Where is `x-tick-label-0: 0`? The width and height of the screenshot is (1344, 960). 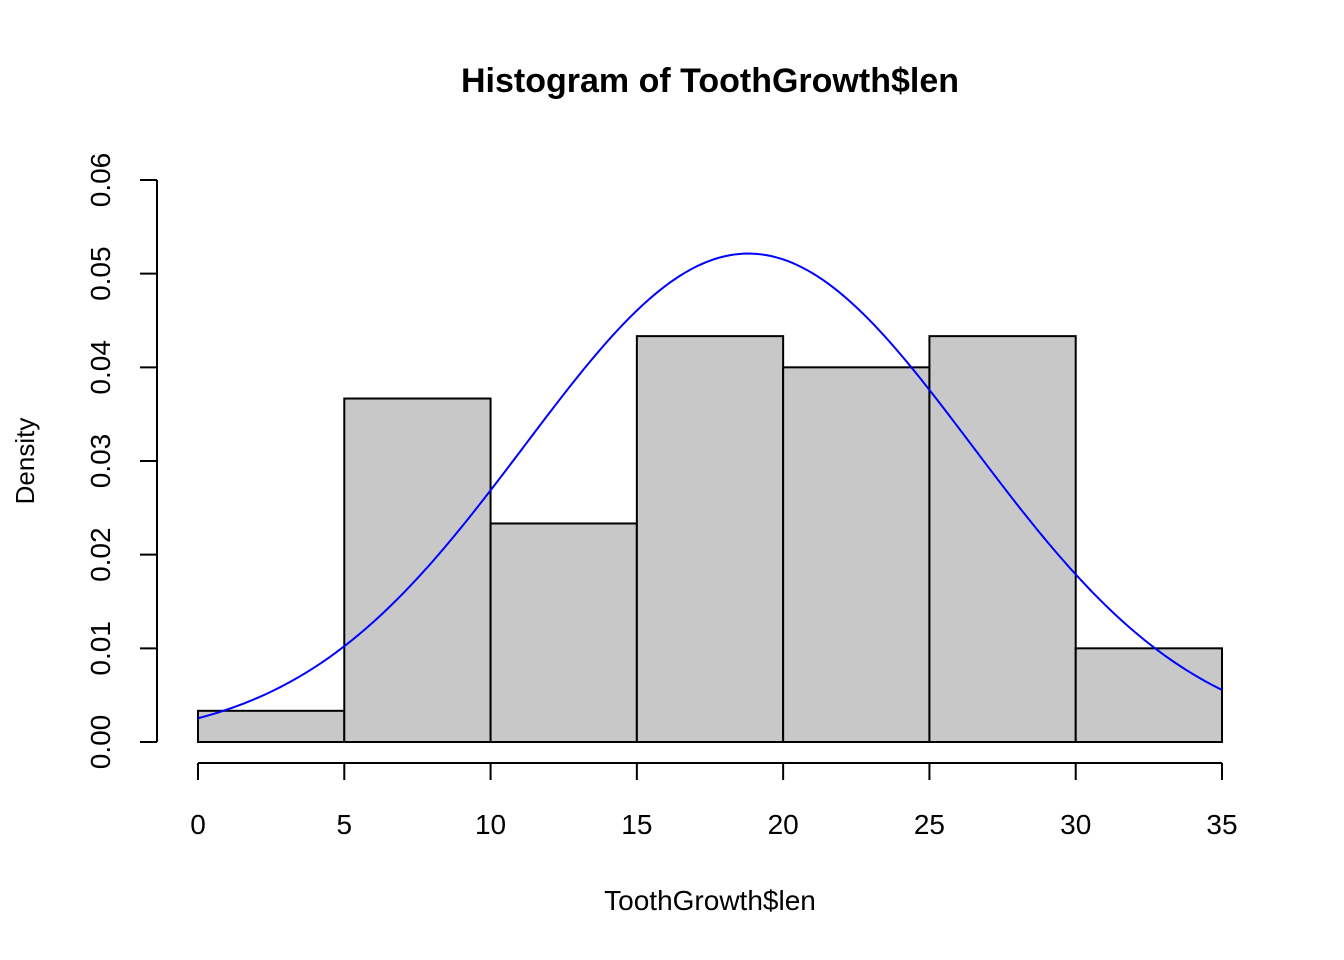
x-tick-label-0: 0 is located at coordinates (198, 824).